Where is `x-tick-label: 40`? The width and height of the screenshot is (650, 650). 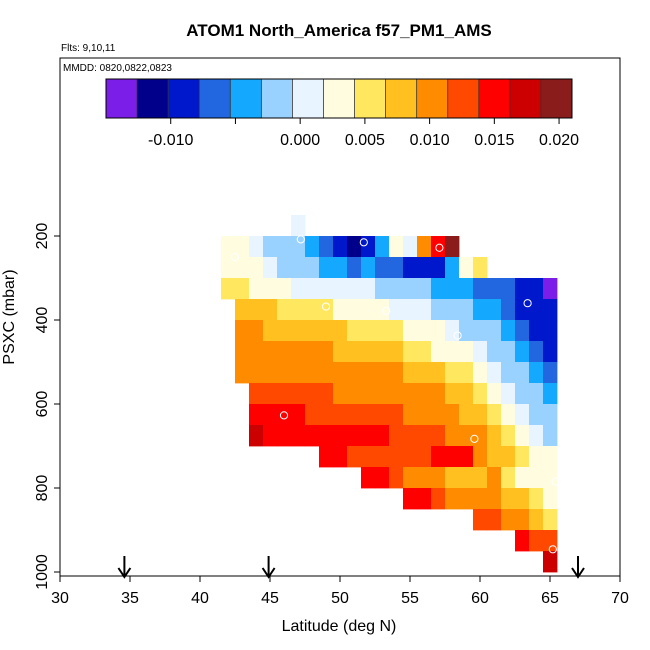 x-tick-label: 40 is located at coordinates (200, 598).